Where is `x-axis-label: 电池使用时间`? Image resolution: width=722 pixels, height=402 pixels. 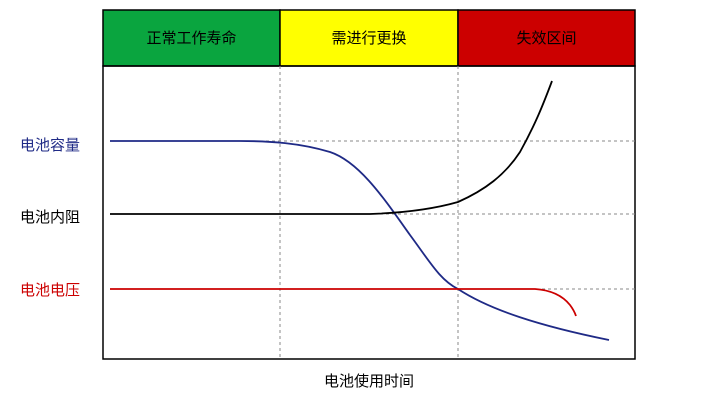
x-axis-label: 电池使用时间 is located at coordinates (369, 381).